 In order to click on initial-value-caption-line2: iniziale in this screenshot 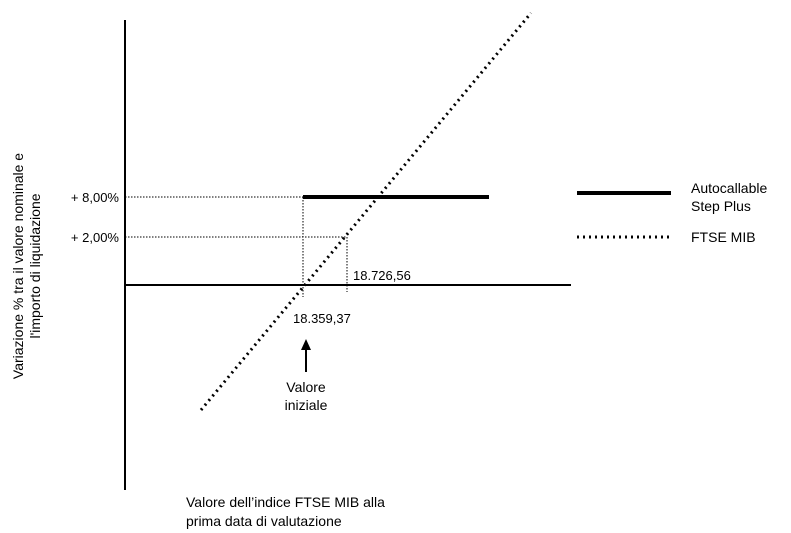, I will do `click(306, 405)`.